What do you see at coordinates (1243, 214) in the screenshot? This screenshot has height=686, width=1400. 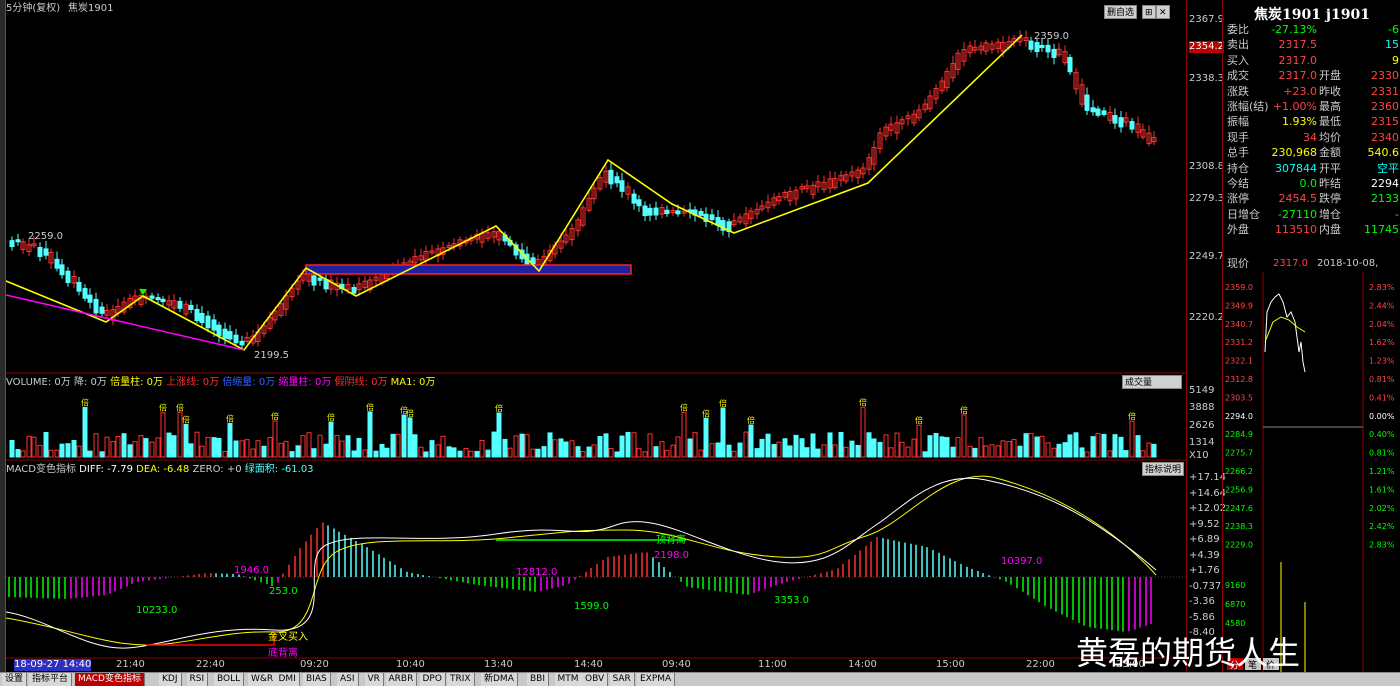 I see `quote-row-label: 日增仓` at bounding box center [1243, 214].